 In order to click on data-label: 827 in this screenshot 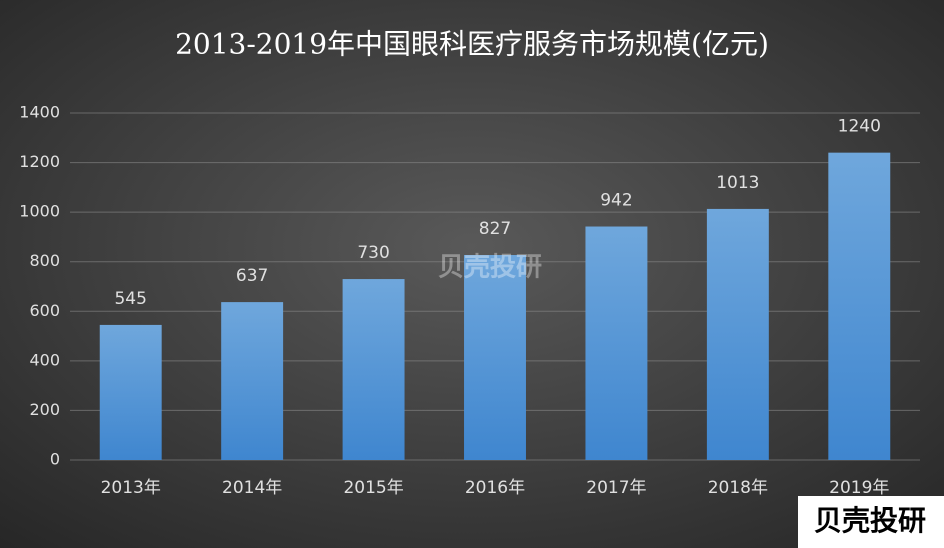, I will do `click(495, 229)`.